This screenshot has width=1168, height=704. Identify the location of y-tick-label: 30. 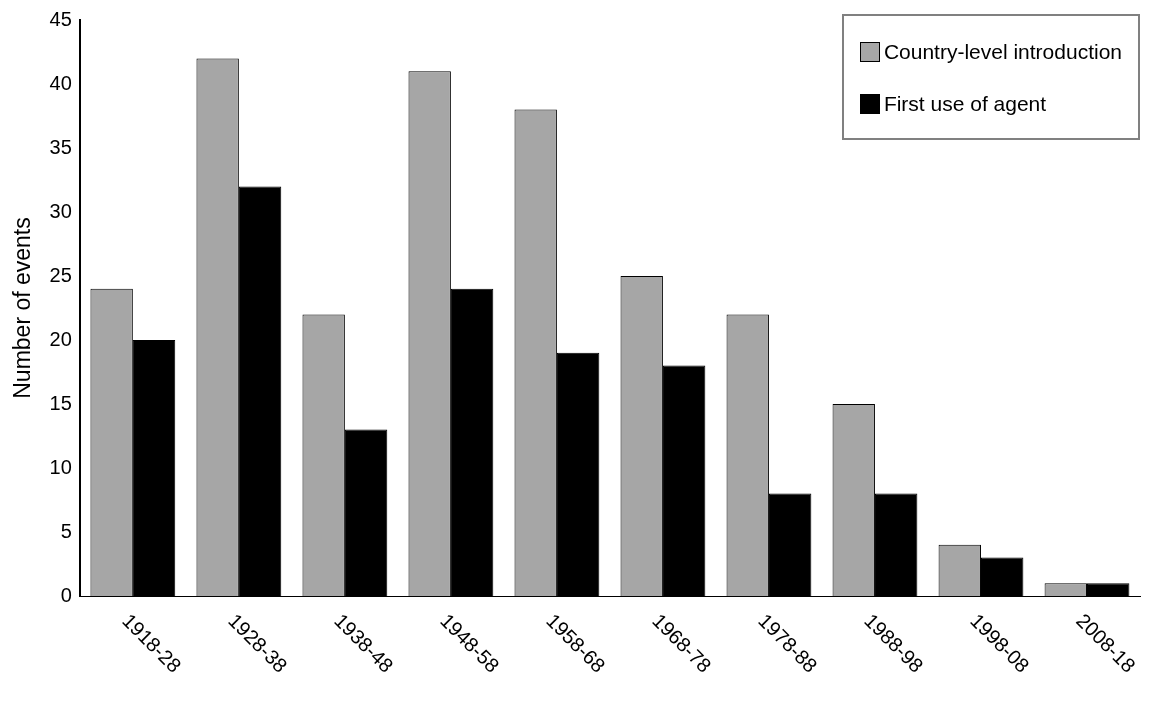
(60, 210).